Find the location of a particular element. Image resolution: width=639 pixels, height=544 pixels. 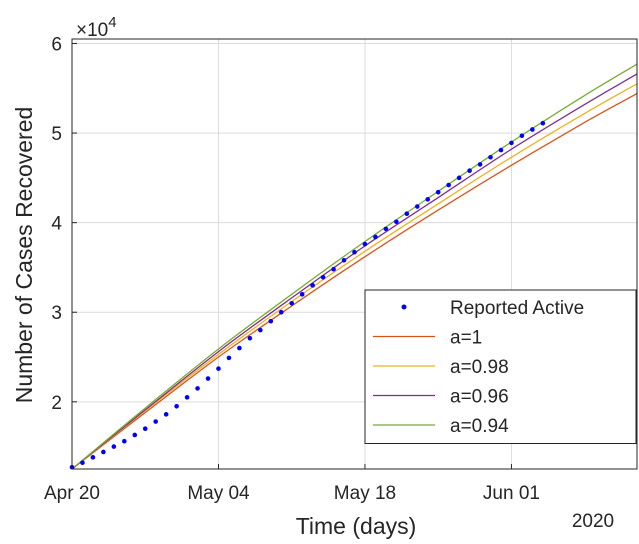

x-tick-label: Apr 20 is located at coordinates (72, 493).